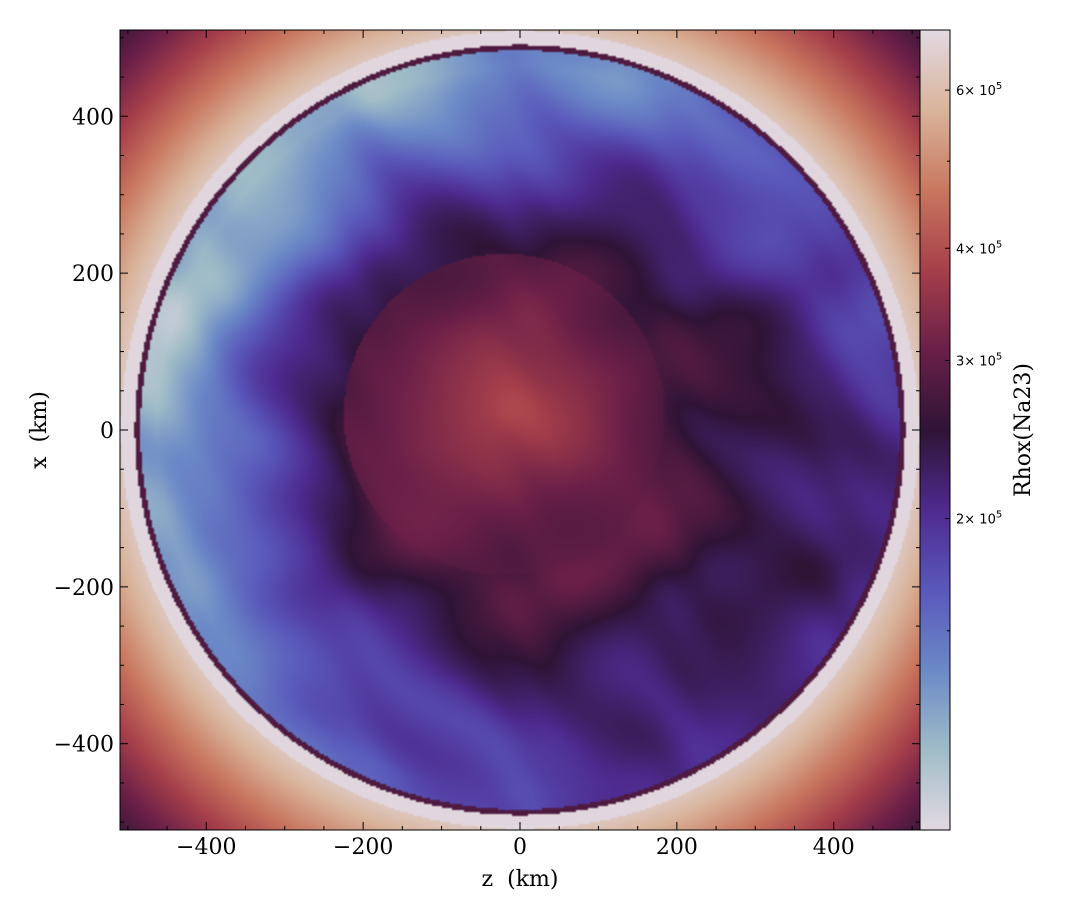  What do you see at coordinates (84, 745) in the screenshot?
I see `y-tick-label: −400` at bounding box center [84, 745].